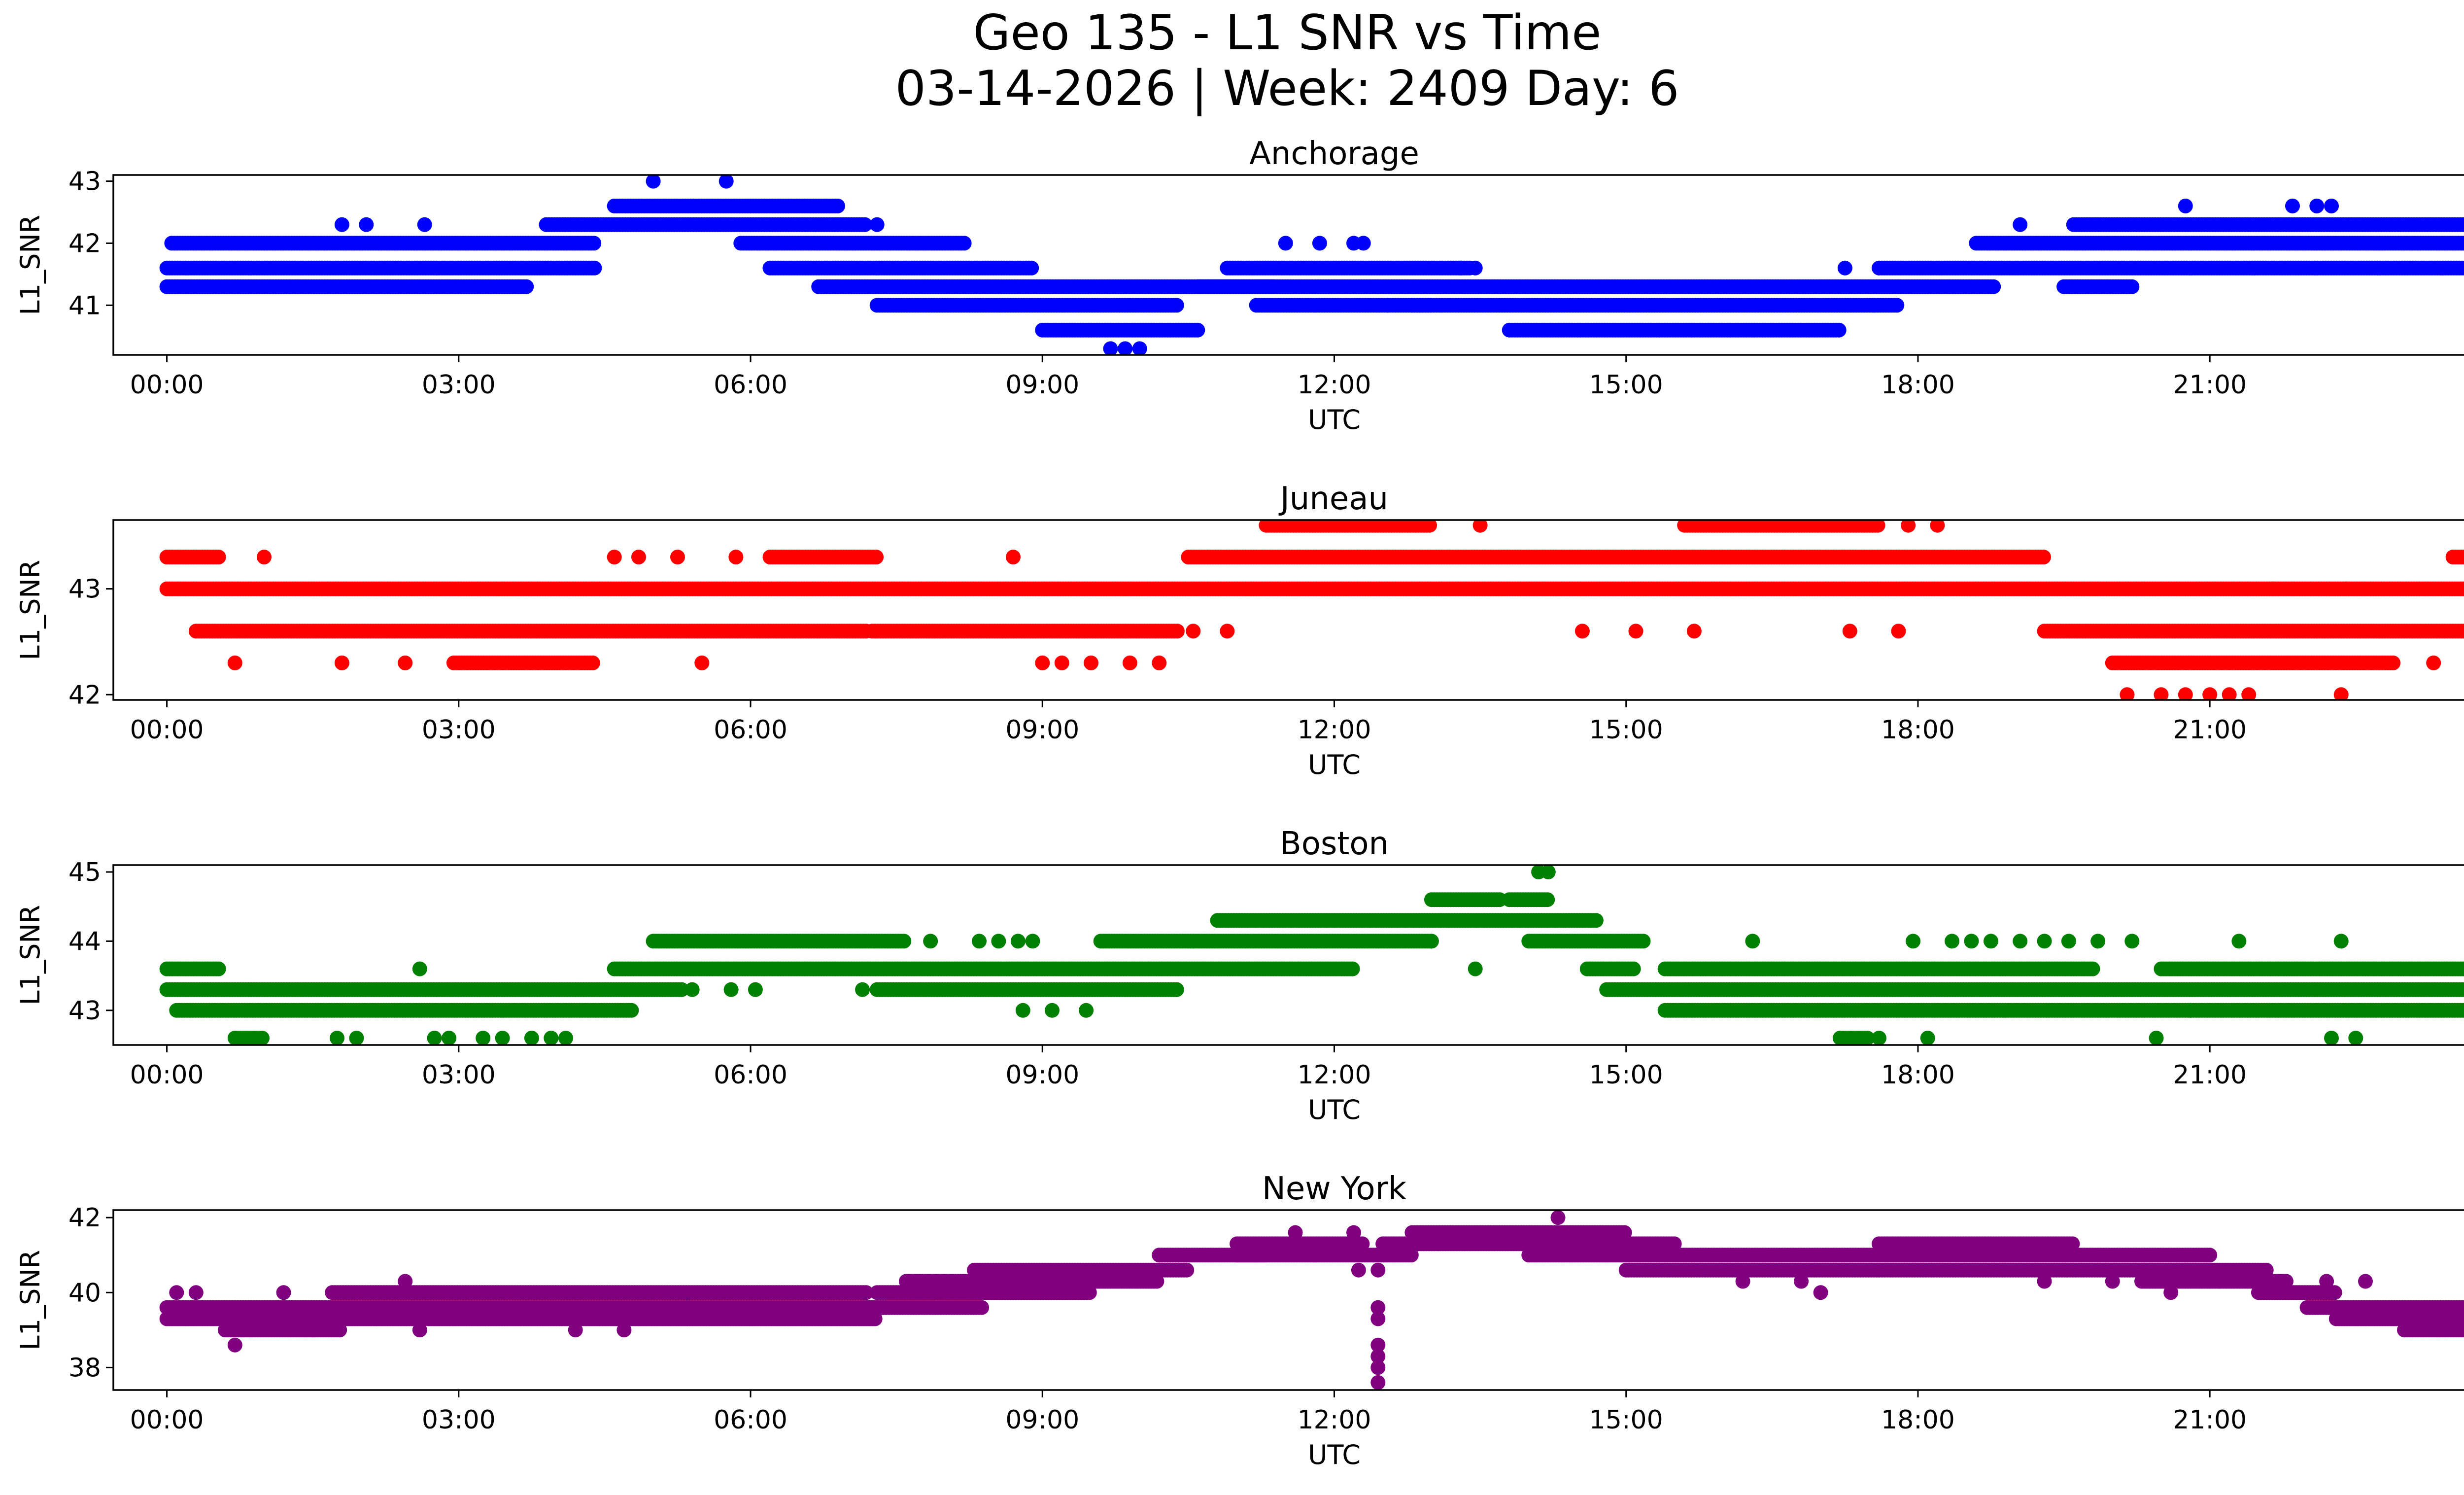 Image resolution: width=2464 pixels, height=1495 pixels. I want to click on y-tick-label: 41, so click(84, 305).